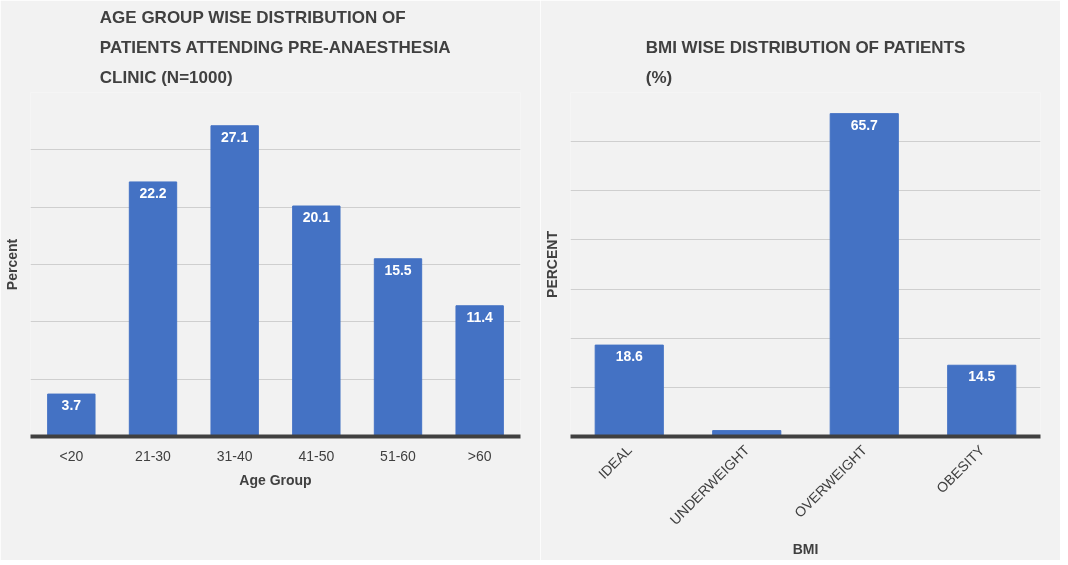 The image size is (1068, 565). I want to click on y-axis-title: Percent, so click(11, 264).